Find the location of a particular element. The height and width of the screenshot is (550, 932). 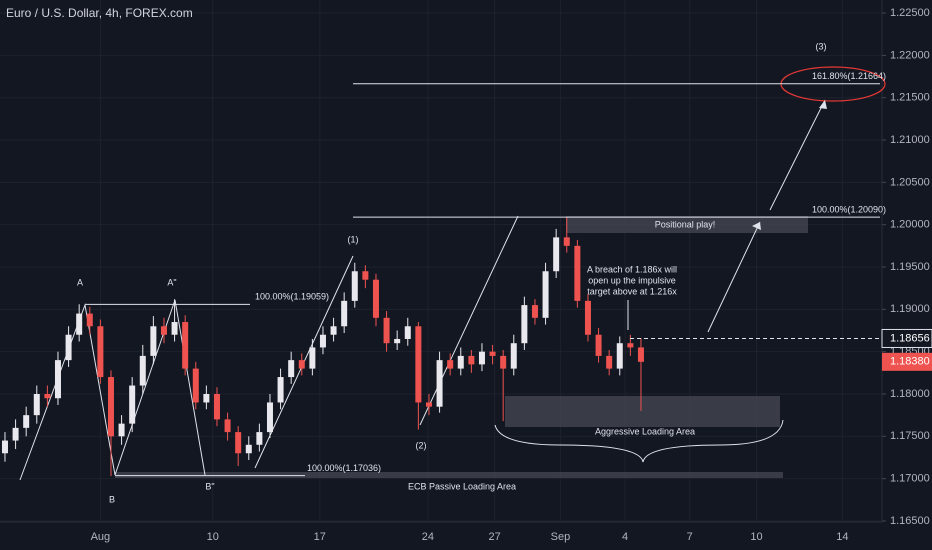

passive-box is located at coordinates (449, 475).